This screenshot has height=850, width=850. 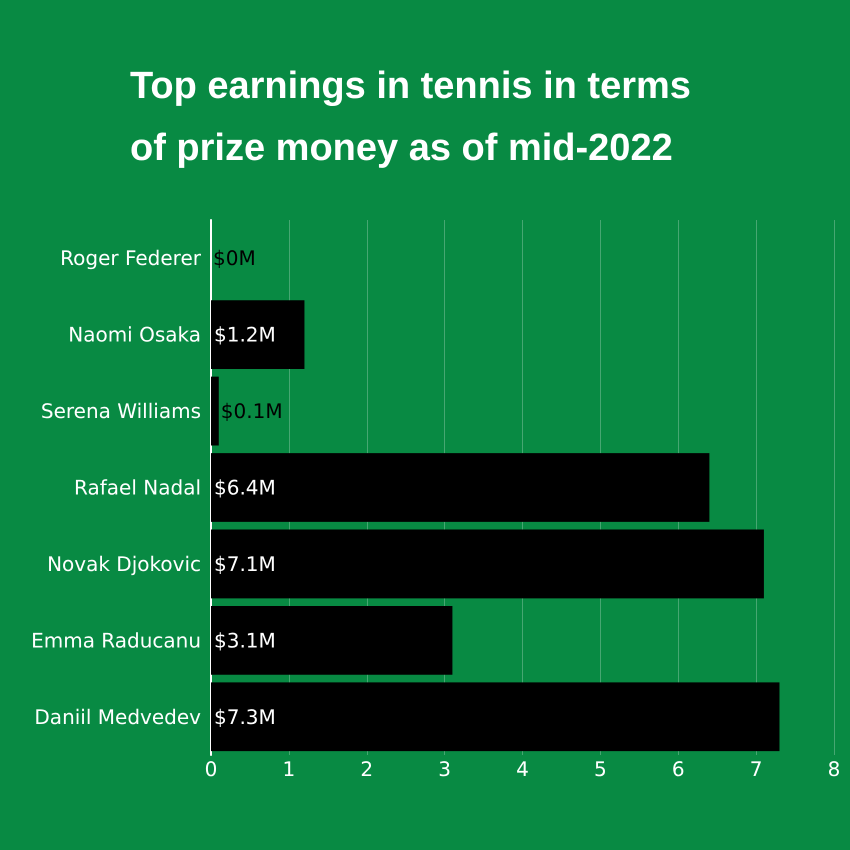 I want to click on y-tick-label: Rafael Nadal, so click(x=137, y=488).